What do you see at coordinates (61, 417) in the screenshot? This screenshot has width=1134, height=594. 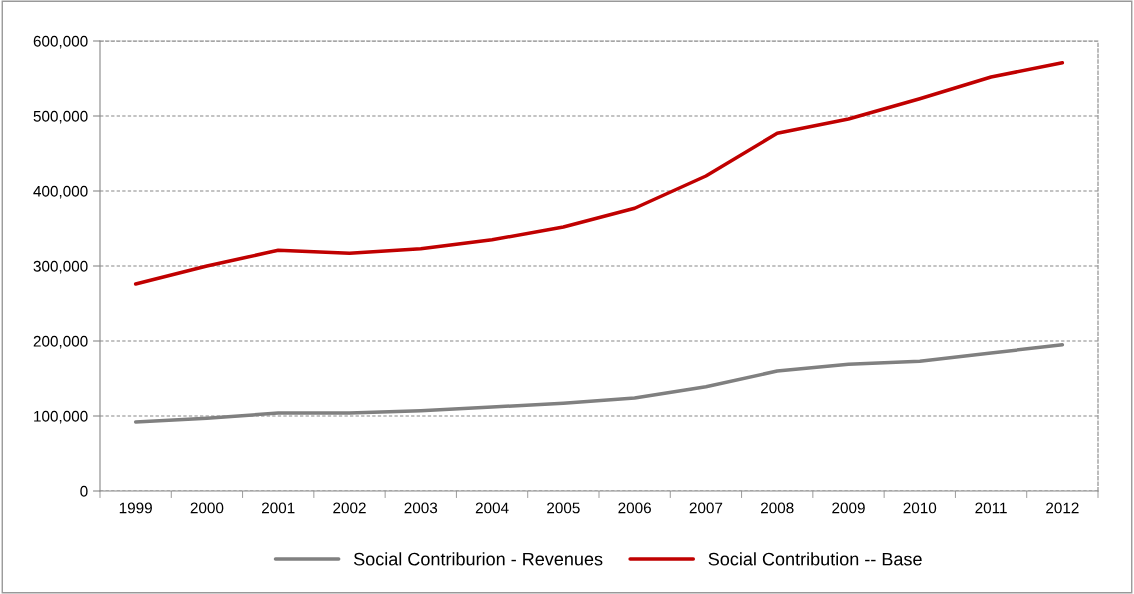 I see `y-tick-label: 100,000` at bounding box center [61, 417].